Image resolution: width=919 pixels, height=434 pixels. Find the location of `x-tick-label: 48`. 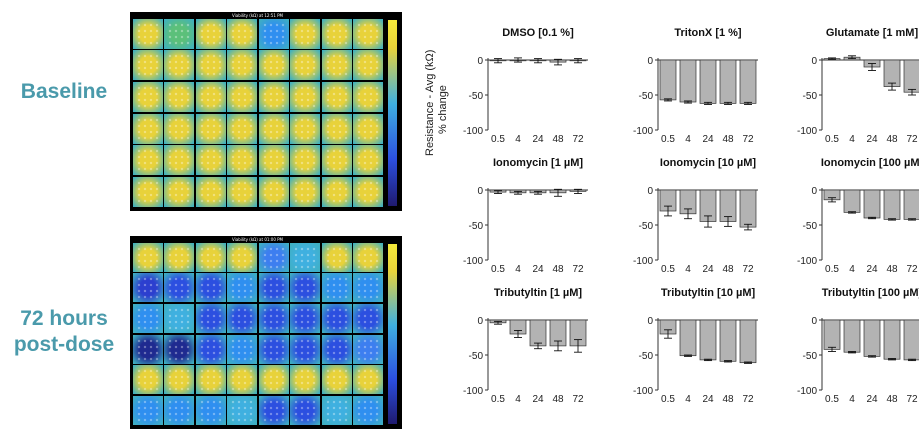

x-tick-label: 48 is located at coordinates (892, 139).